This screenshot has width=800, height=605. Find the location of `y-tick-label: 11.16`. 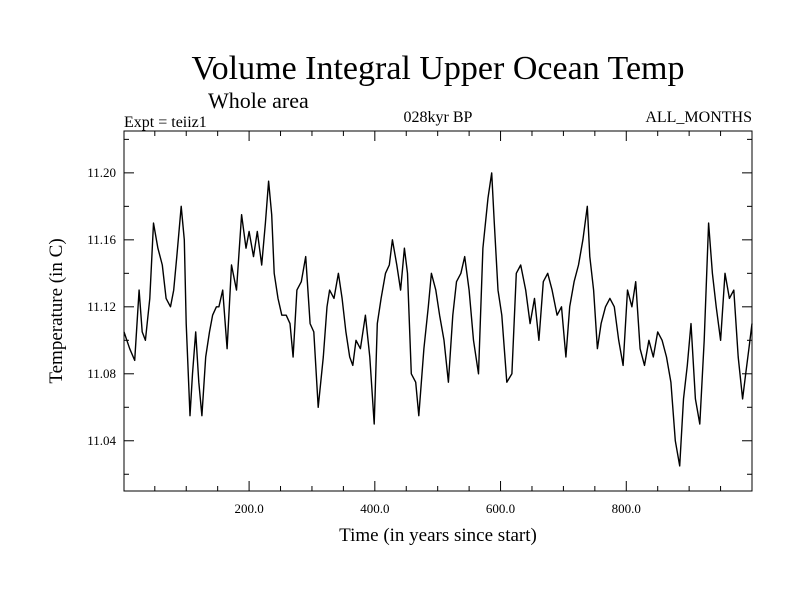

y-tick-label: 11.16 is located at coordinates (101, 239).